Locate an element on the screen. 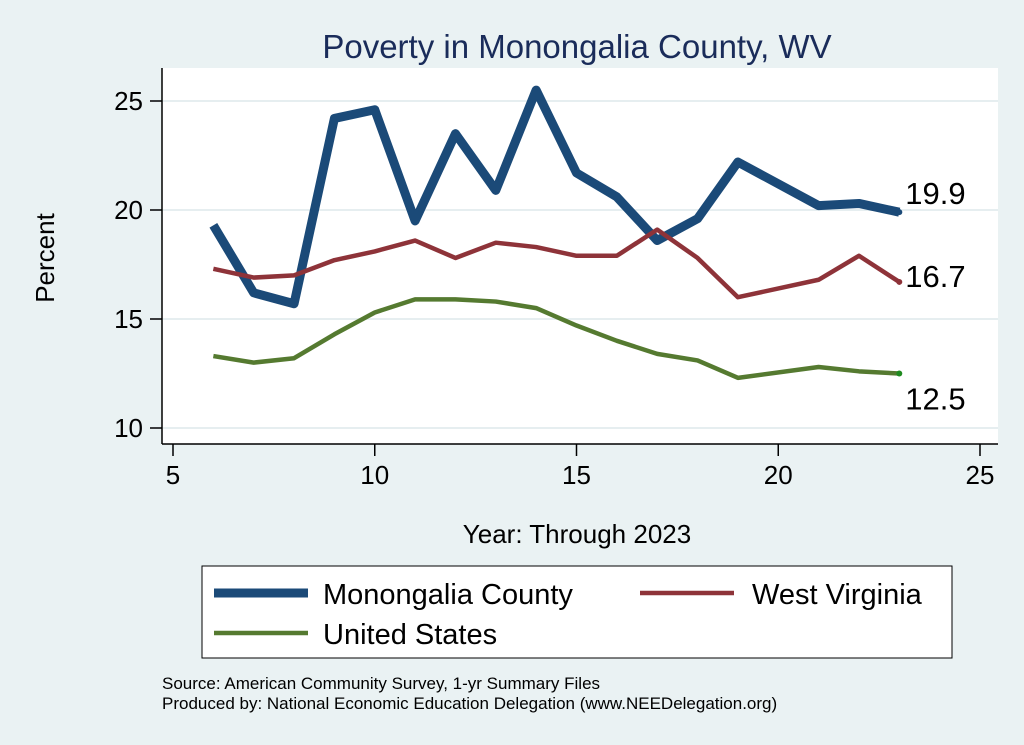  end-label-monongalia: 19.9 is located at coordinates (935, 193).